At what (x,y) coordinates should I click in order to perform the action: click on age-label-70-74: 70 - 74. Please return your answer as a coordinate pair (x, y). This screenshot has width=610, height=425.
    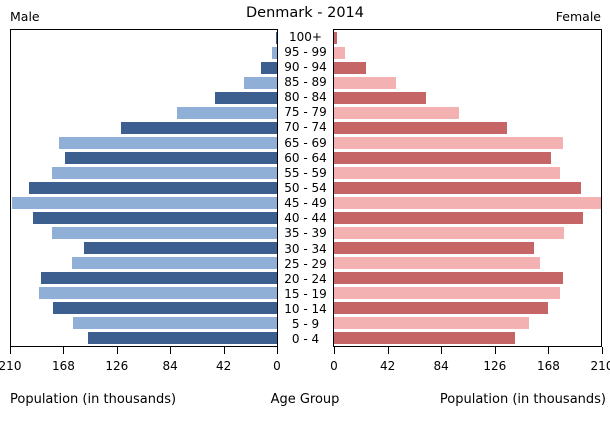
    Looking at the image, I should click on (305, 127).